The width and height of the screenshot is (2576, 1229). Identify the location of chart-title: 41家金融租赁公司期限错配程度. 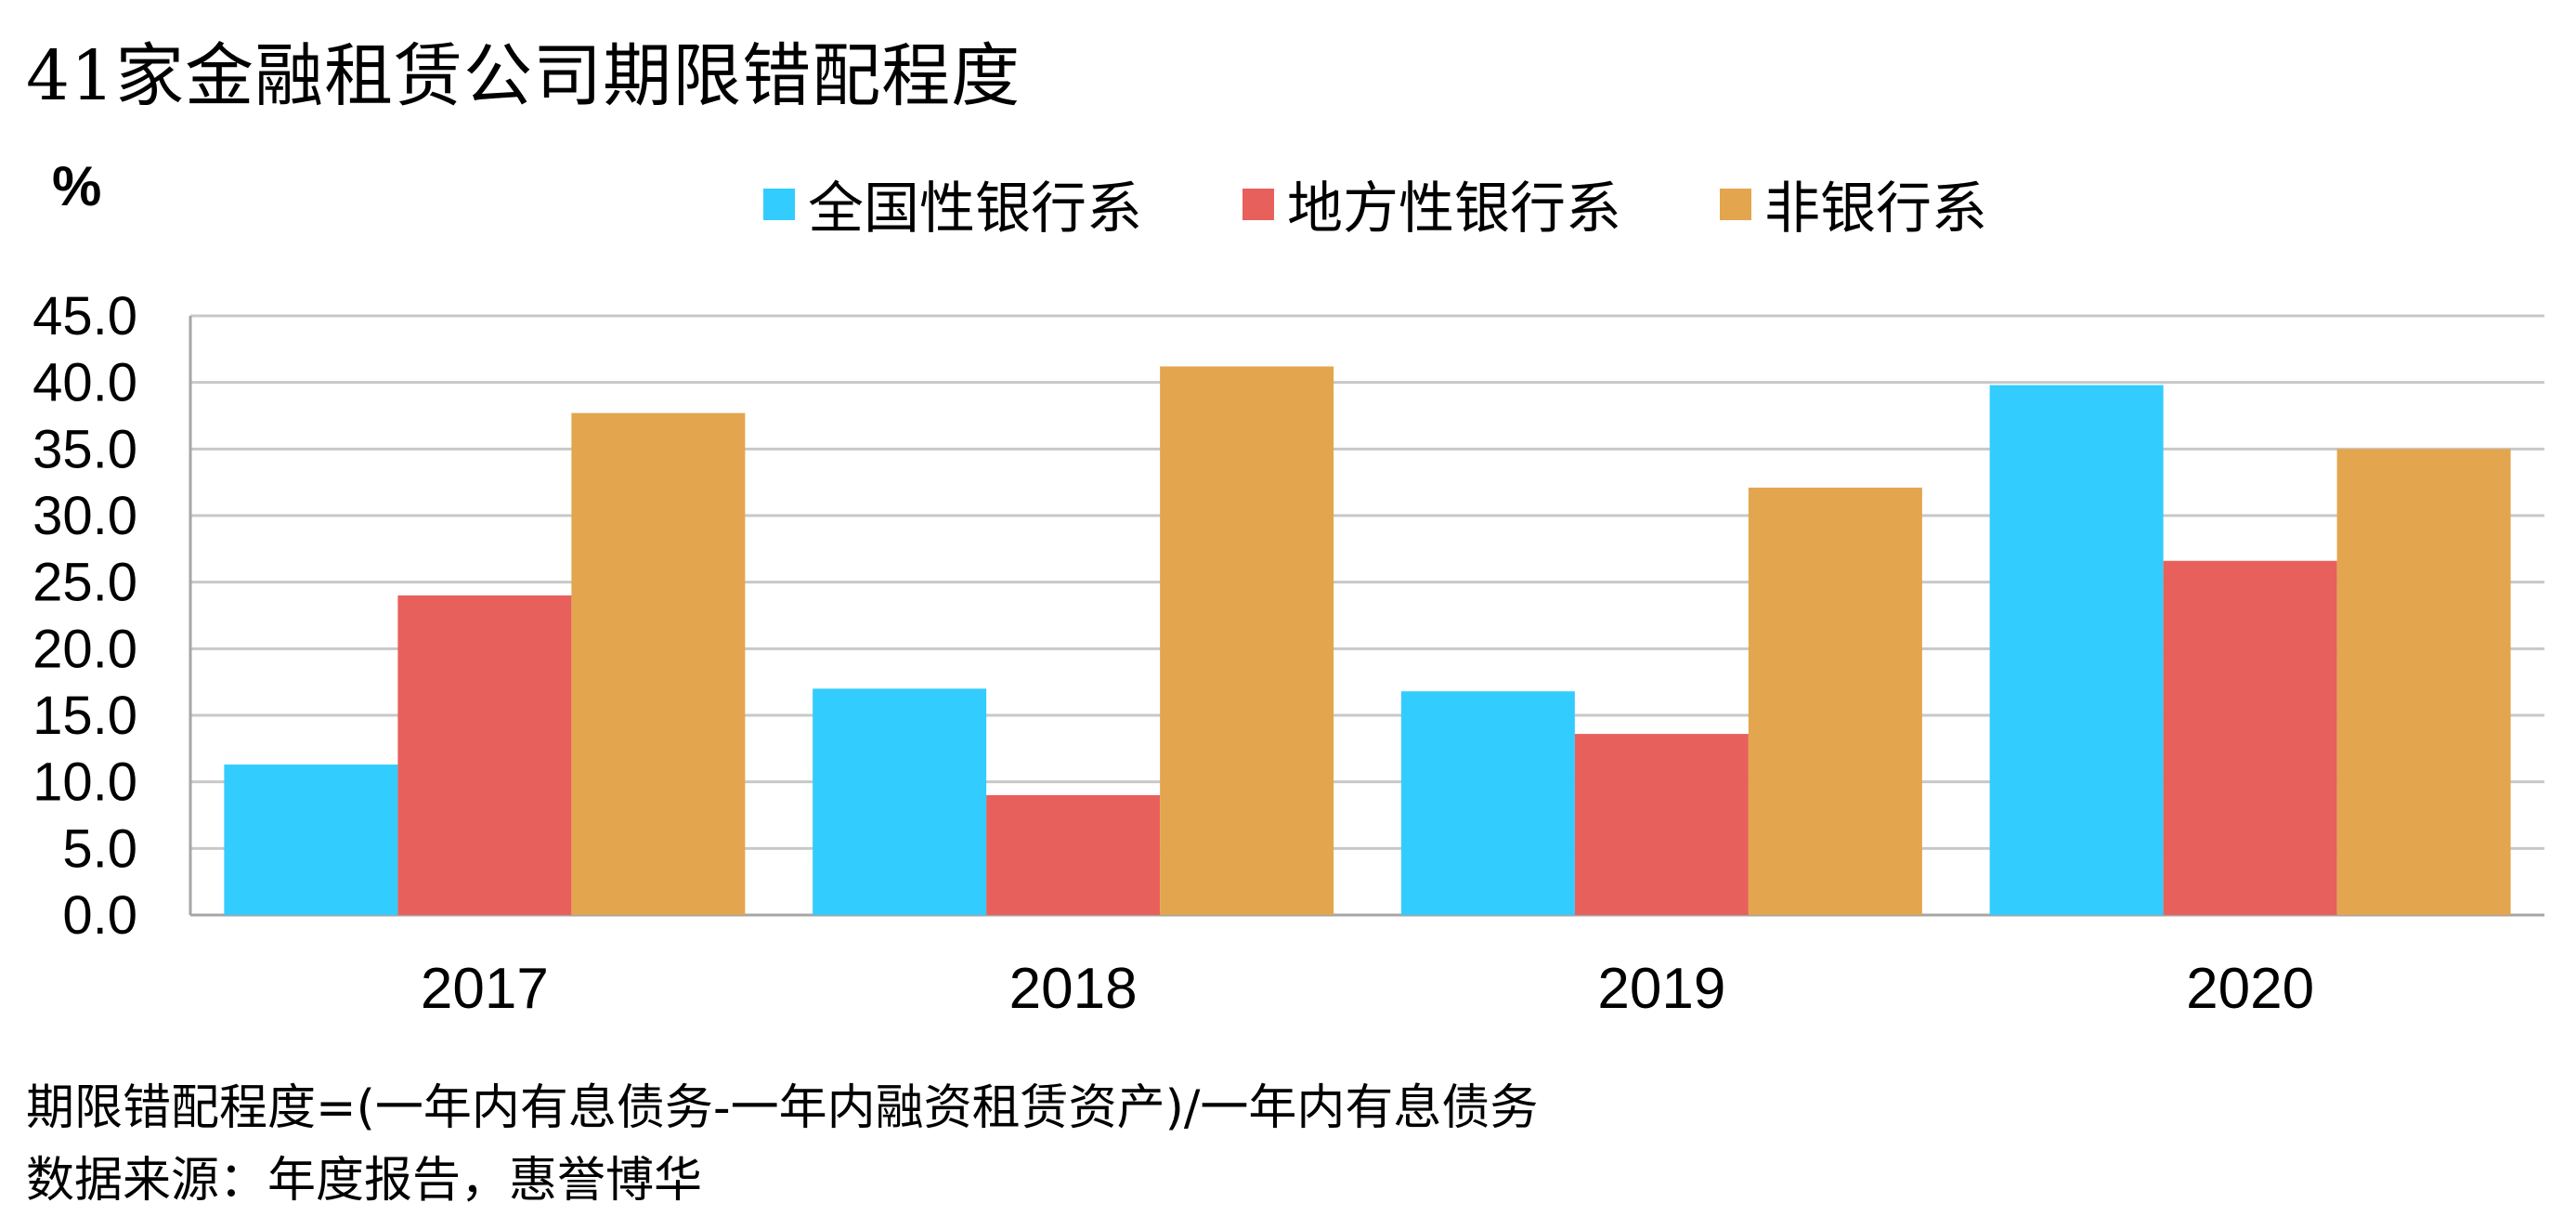
(523, 76).